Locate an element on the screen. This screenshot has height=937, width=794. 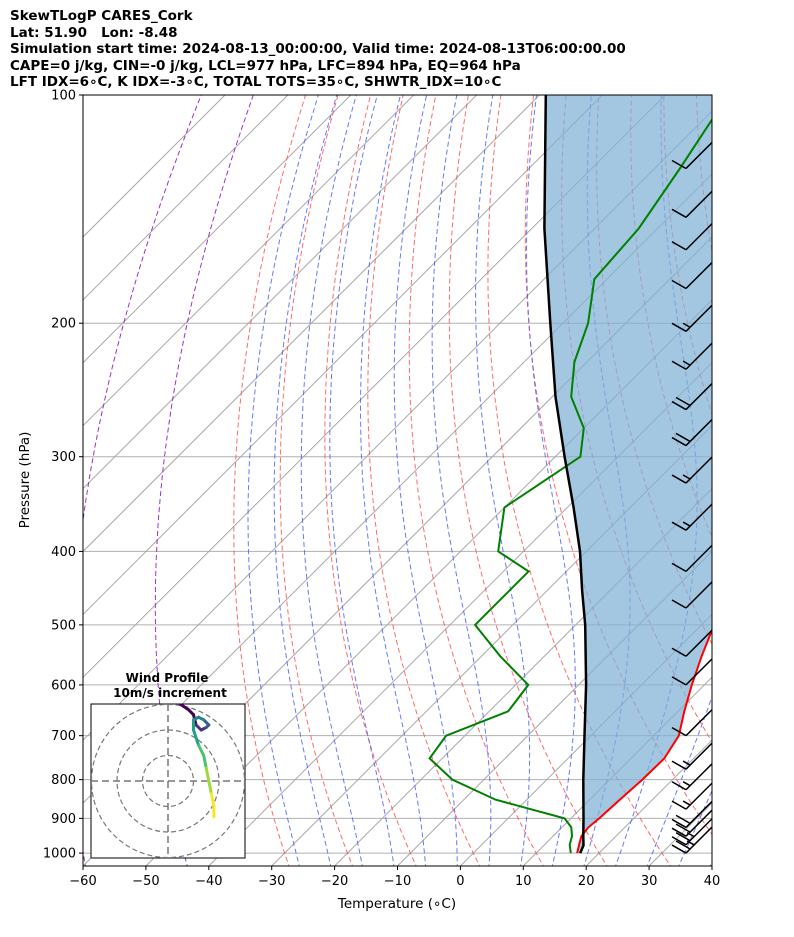
x-tick-label: −50 is located at coordinates (145, 881).